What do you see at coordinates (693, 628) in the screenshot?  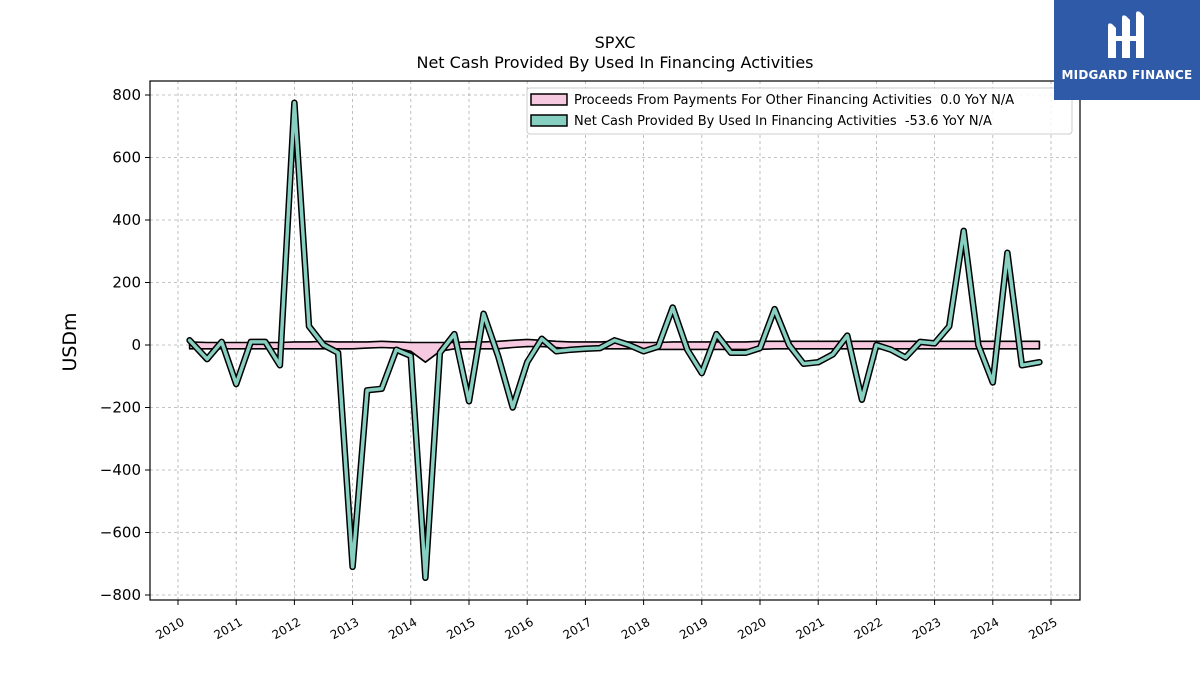 I see `x-tick-label: 2019` at bounding box center [693, 628].